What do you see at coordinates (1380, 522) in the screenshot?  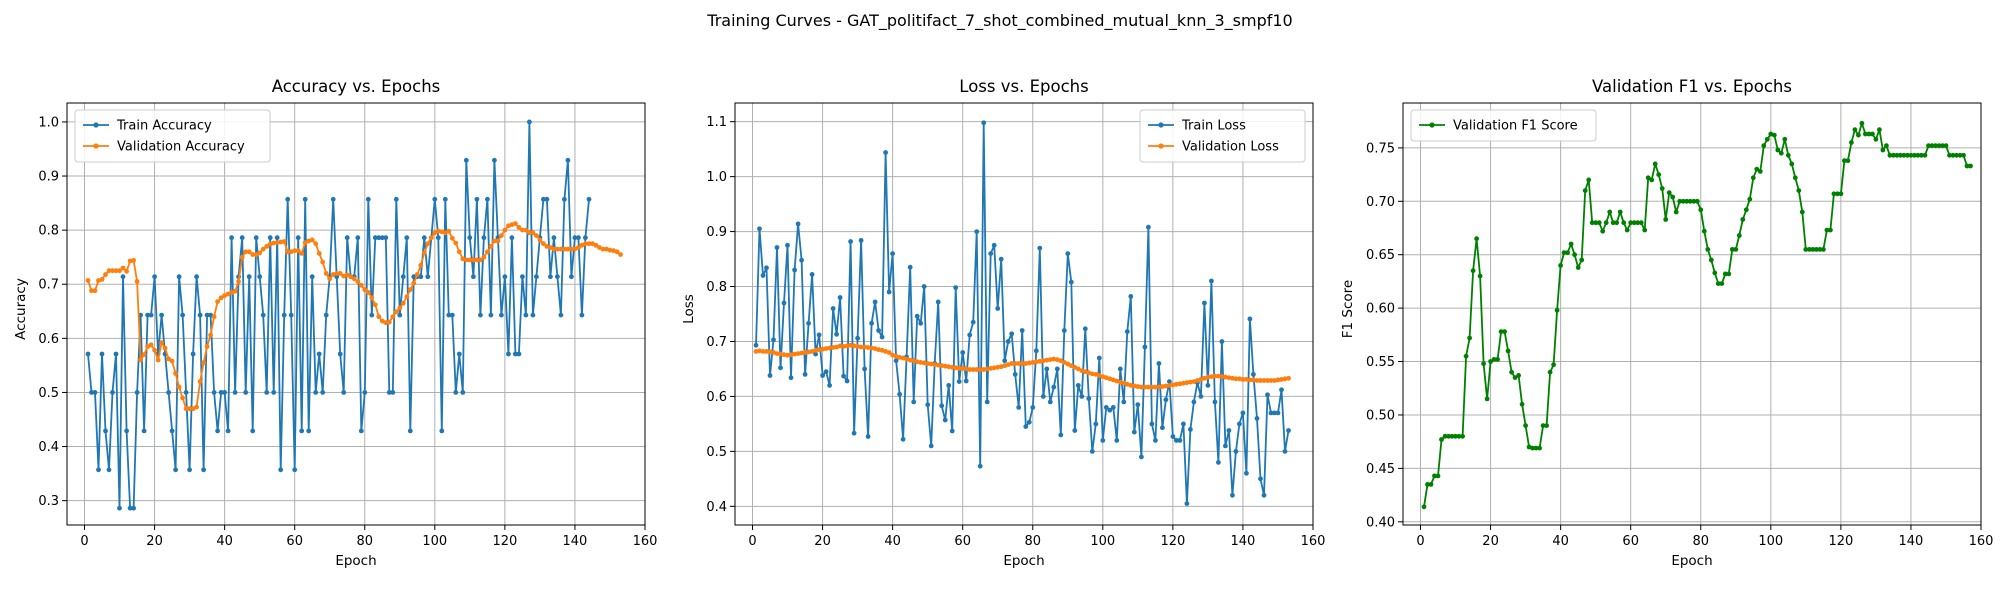 I see `f1-ytick-label: 0.40` at bounding box center [1380, 522].